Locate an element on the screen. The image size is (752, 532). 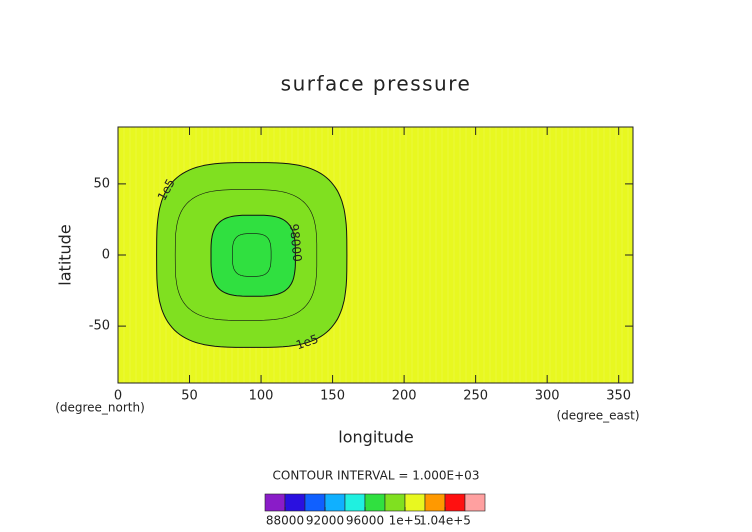
x-tick-label: 100 is located at coordinates (261, 396).